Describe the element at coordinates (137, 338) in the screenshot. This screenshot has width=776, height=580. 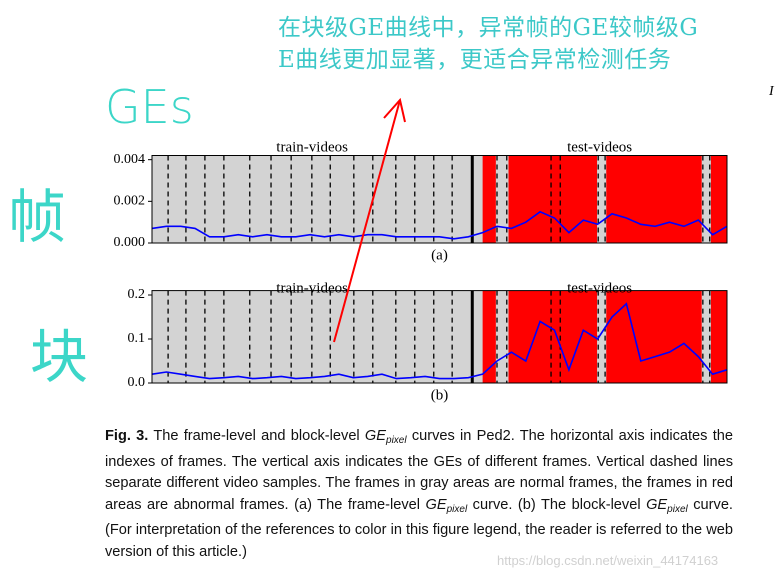
I see `y-tick-label: 0.1` at that location.